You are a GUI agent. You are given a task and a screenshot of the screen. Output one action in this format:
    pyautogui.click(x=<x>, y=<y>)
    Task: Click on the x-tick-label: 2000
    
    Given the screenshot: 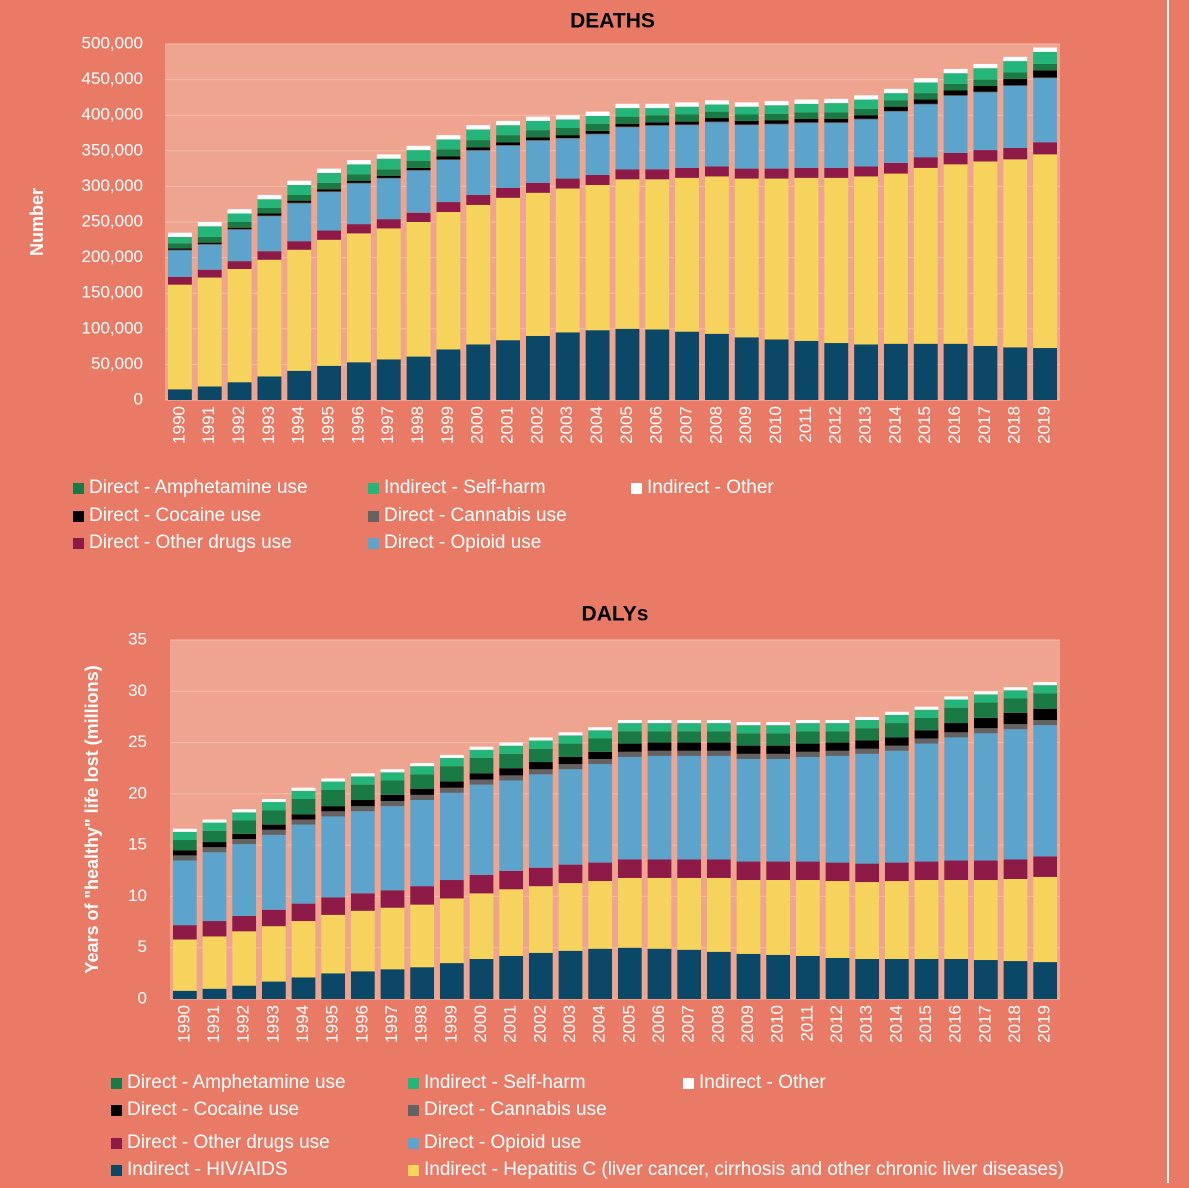 What is the action you would take?
    pyautogui.click(x=480, y=1024)
    